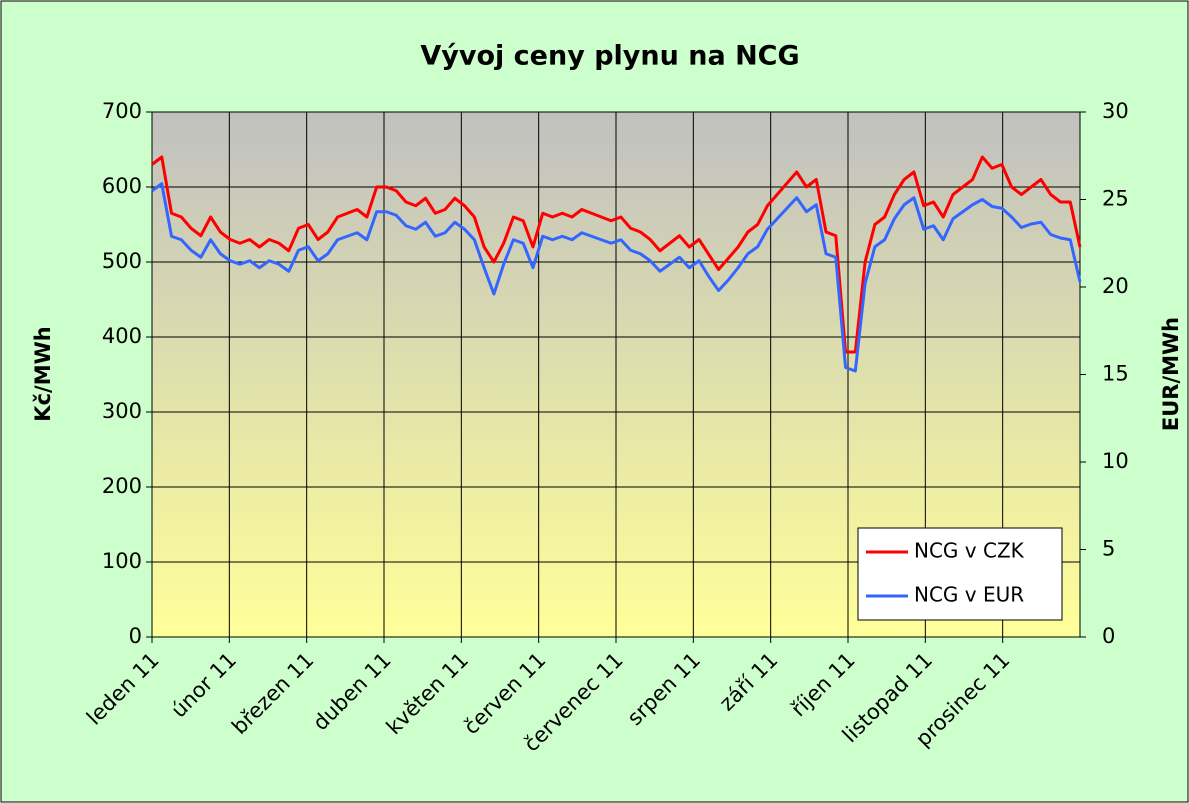 The height and width of the screenshot is (803, 1189). Describe the element at coordinates (122, 411) in the screenshot. I see `y-tick-label: 300` at that location.